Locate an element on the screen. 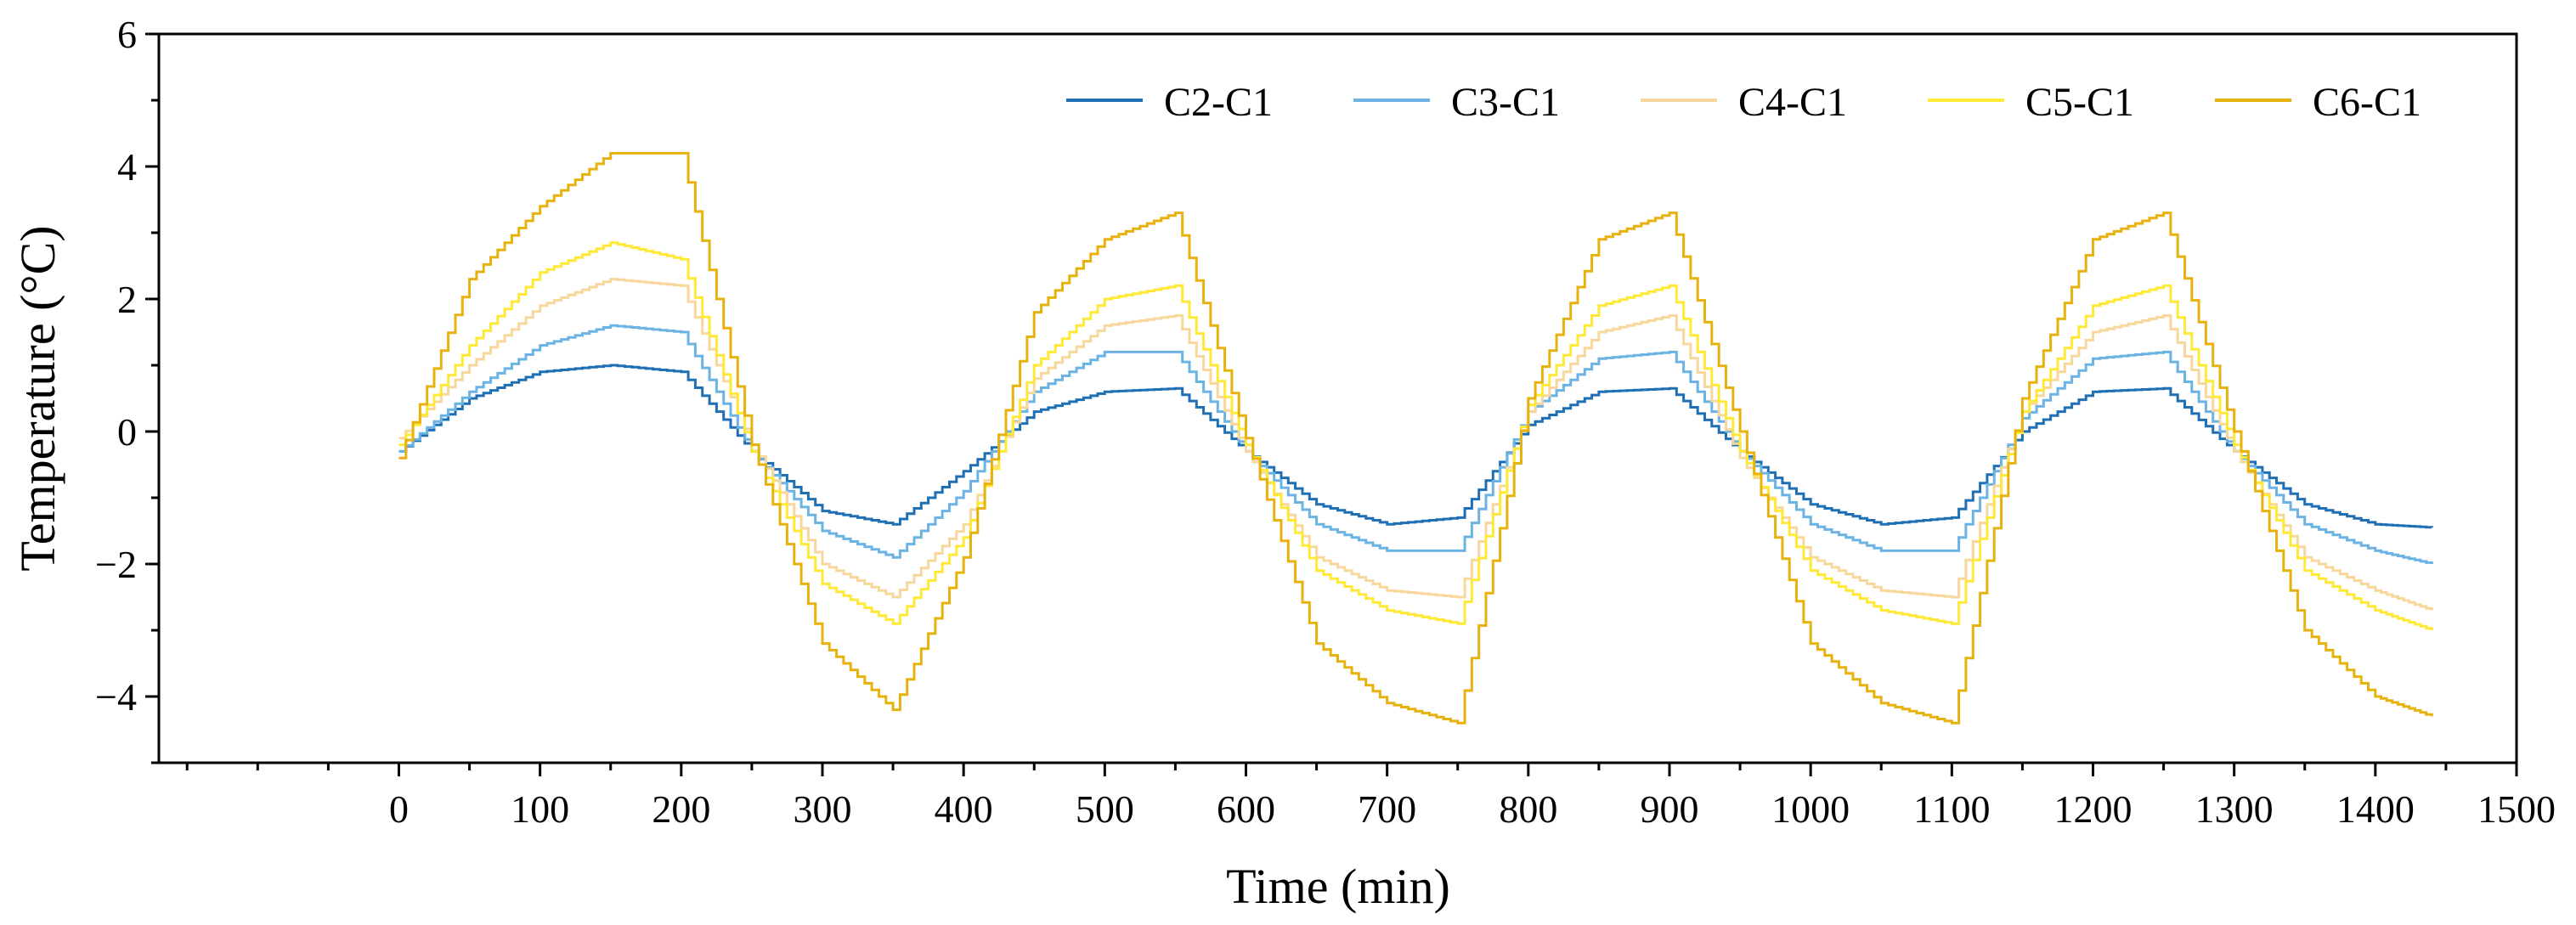 Image resolution: width=2576 pixels, height=925 pixels. x-tick-label: 1300 is located at coordinates (2235, 809).